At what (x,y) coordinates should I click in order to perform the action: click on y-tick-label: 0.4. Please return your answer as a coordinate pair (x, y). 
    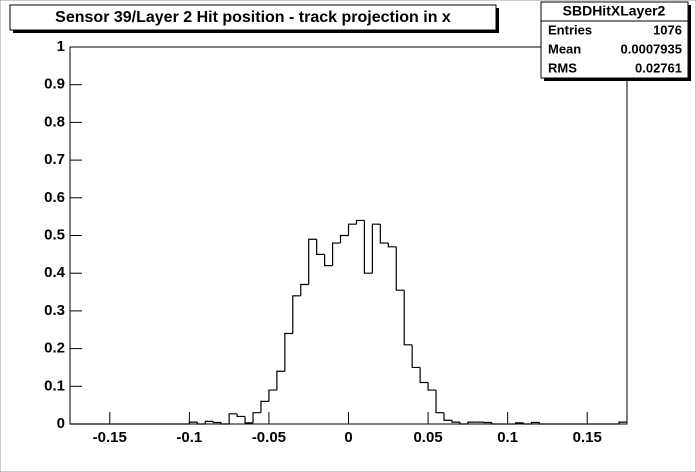
    Looking at the image, I should click on (55, 272).